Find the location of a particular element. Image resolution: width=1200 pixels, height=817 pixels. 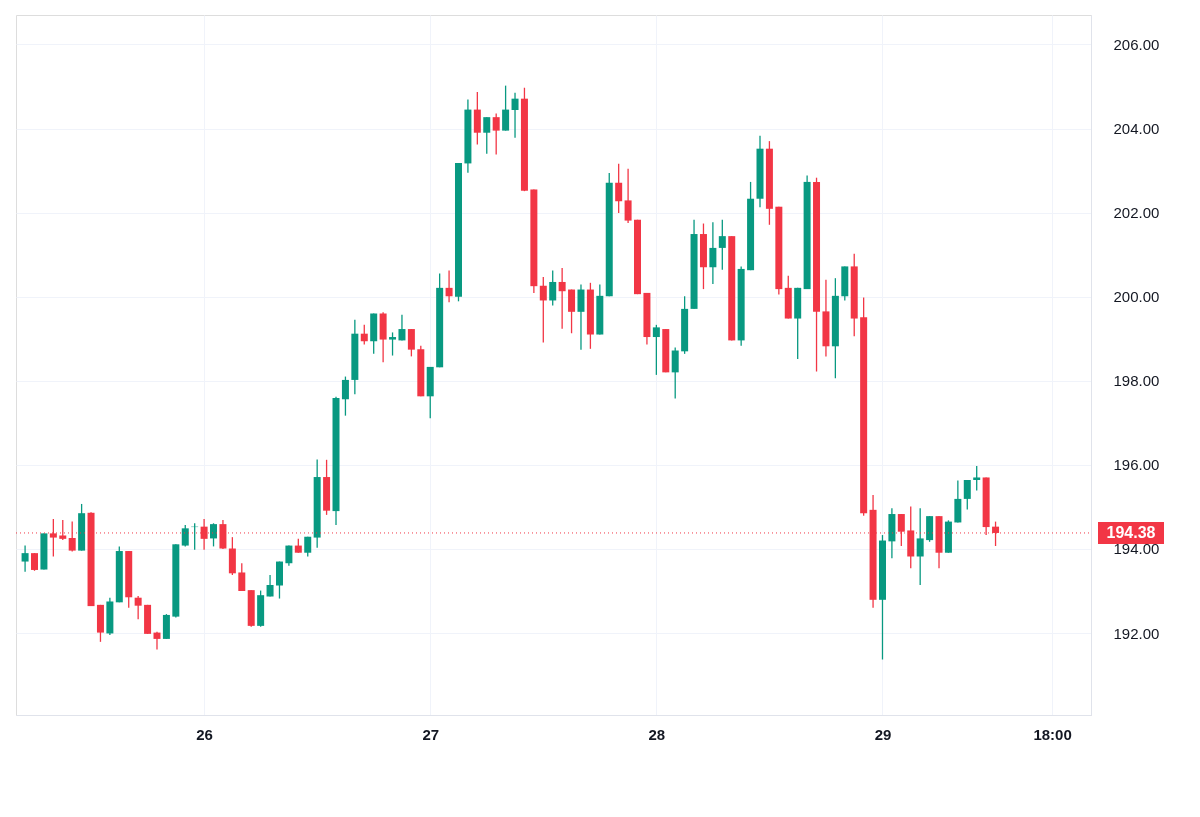

y-tick-label: 198.00 is located at coordinates (1136, 381).